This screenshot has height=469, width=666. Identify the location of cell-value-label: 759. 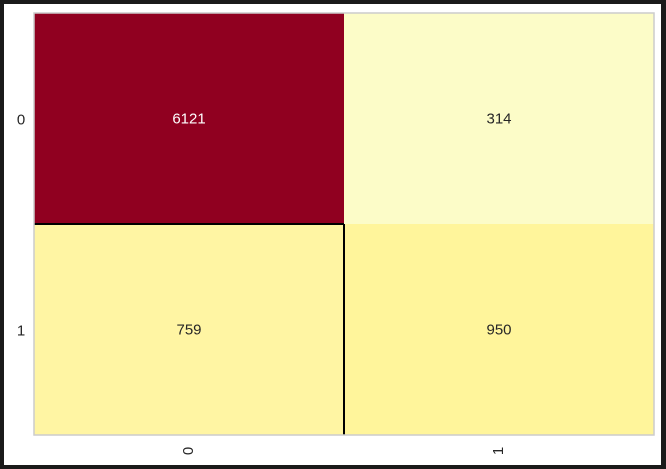
(188, 330).